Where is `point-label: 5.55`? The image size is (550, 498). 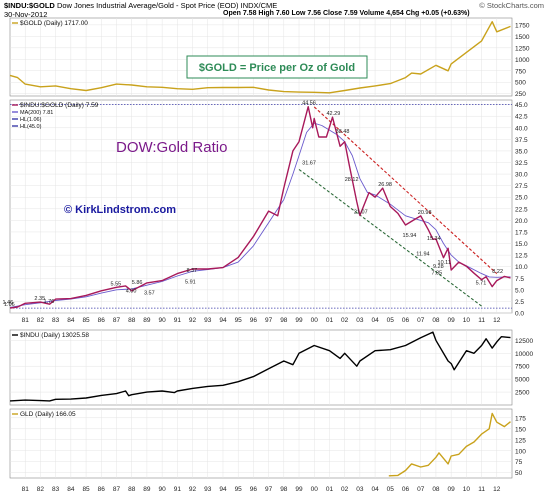 point-label: 5.55 is located at coordinates (115, 284).